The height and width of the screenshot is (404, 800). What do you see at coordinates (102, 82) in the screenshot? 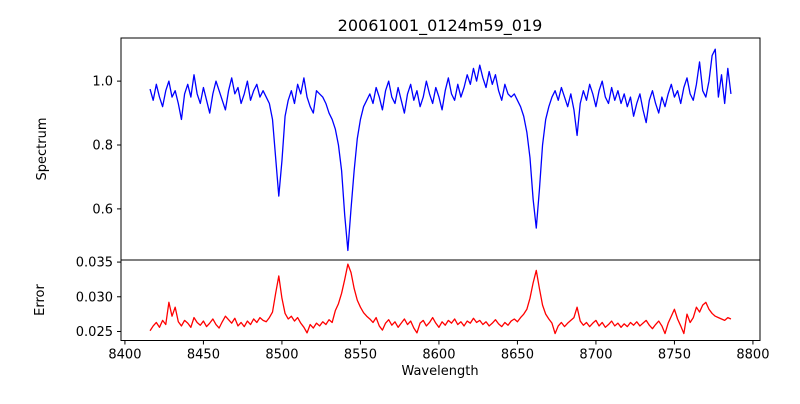
I see `spectrum-y-tick-label: 1.0` at bounding box center [102, 82].